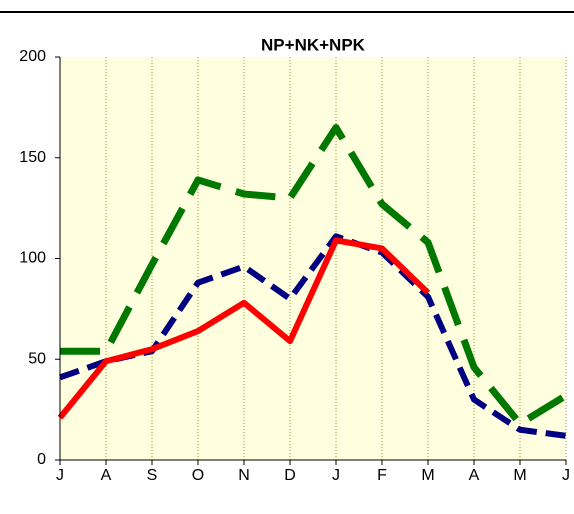  Describe the element at coordinates (382, 475) in the screenshot. I see `x-tick-label: F` at that location.